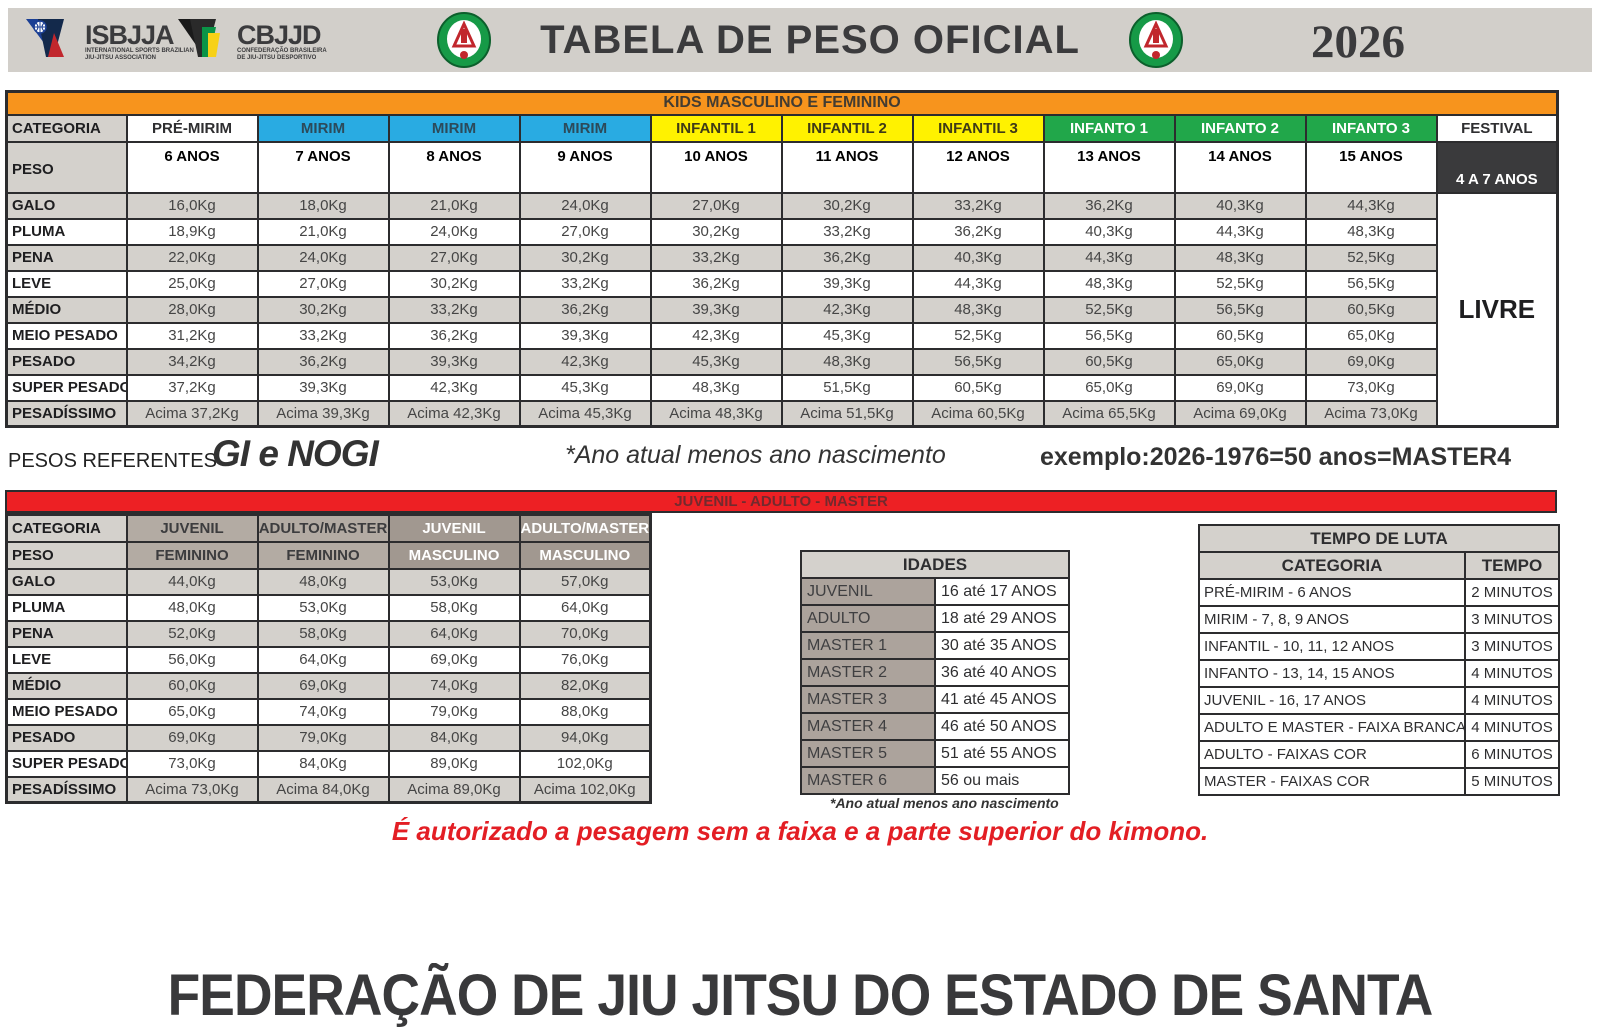 The height and width of the screenshot is (1030, 1600). I want to click on weight-cell: Acima 73,0Kg, so click(192, 789).